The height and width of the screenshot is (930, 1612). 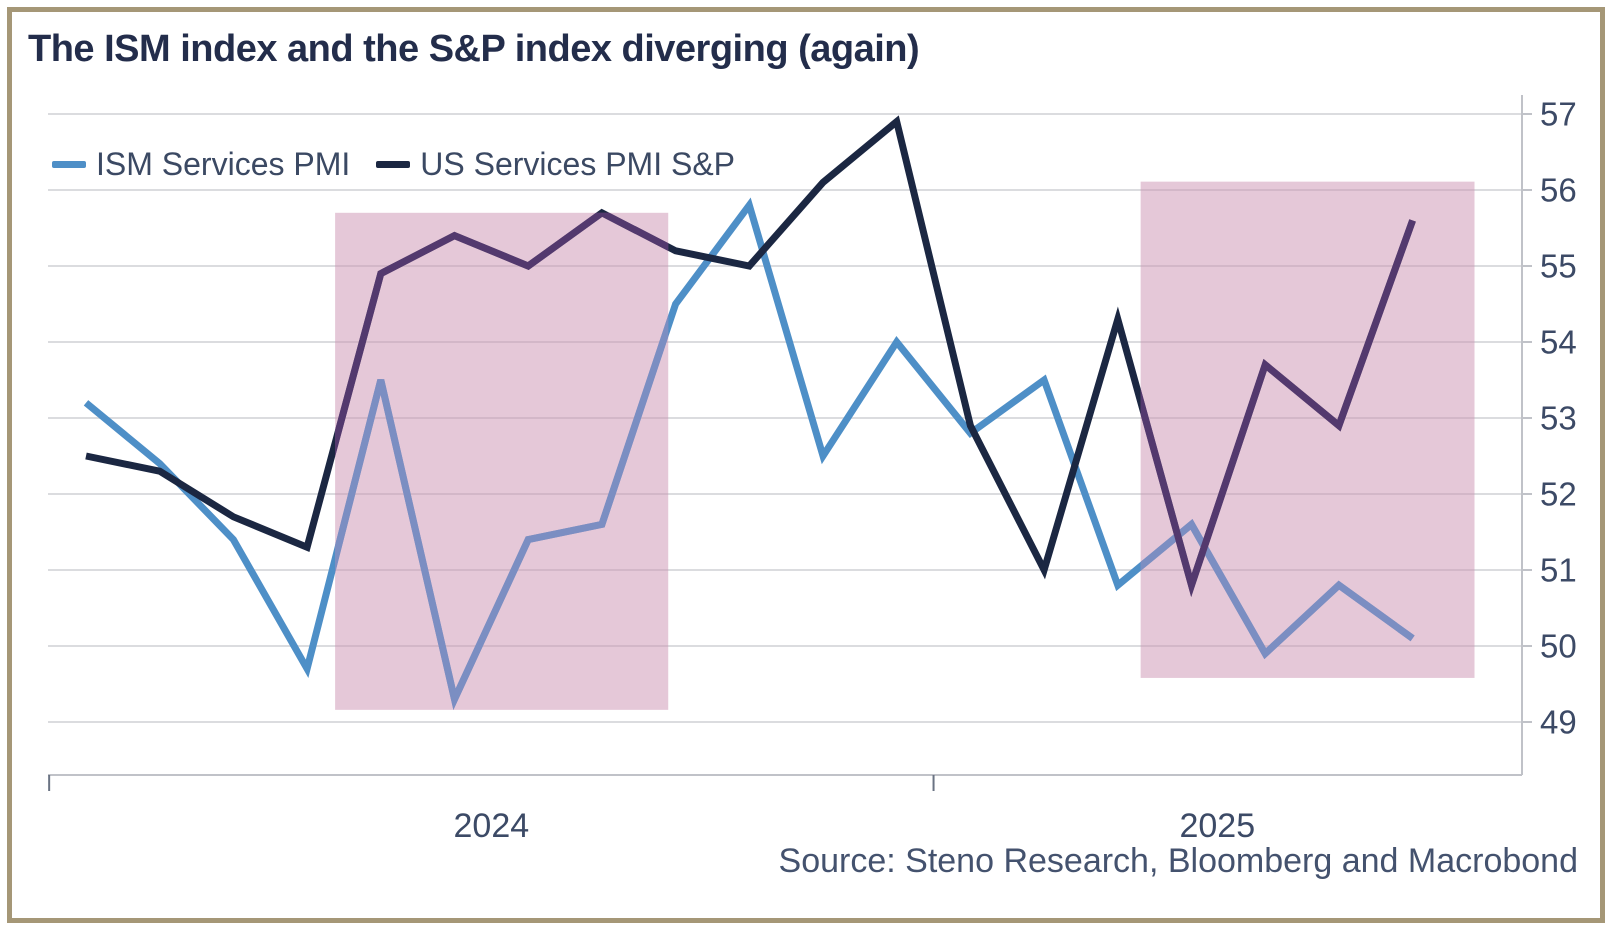 I want to click on y-tick-label: 50, so click(x=1558, y=646).